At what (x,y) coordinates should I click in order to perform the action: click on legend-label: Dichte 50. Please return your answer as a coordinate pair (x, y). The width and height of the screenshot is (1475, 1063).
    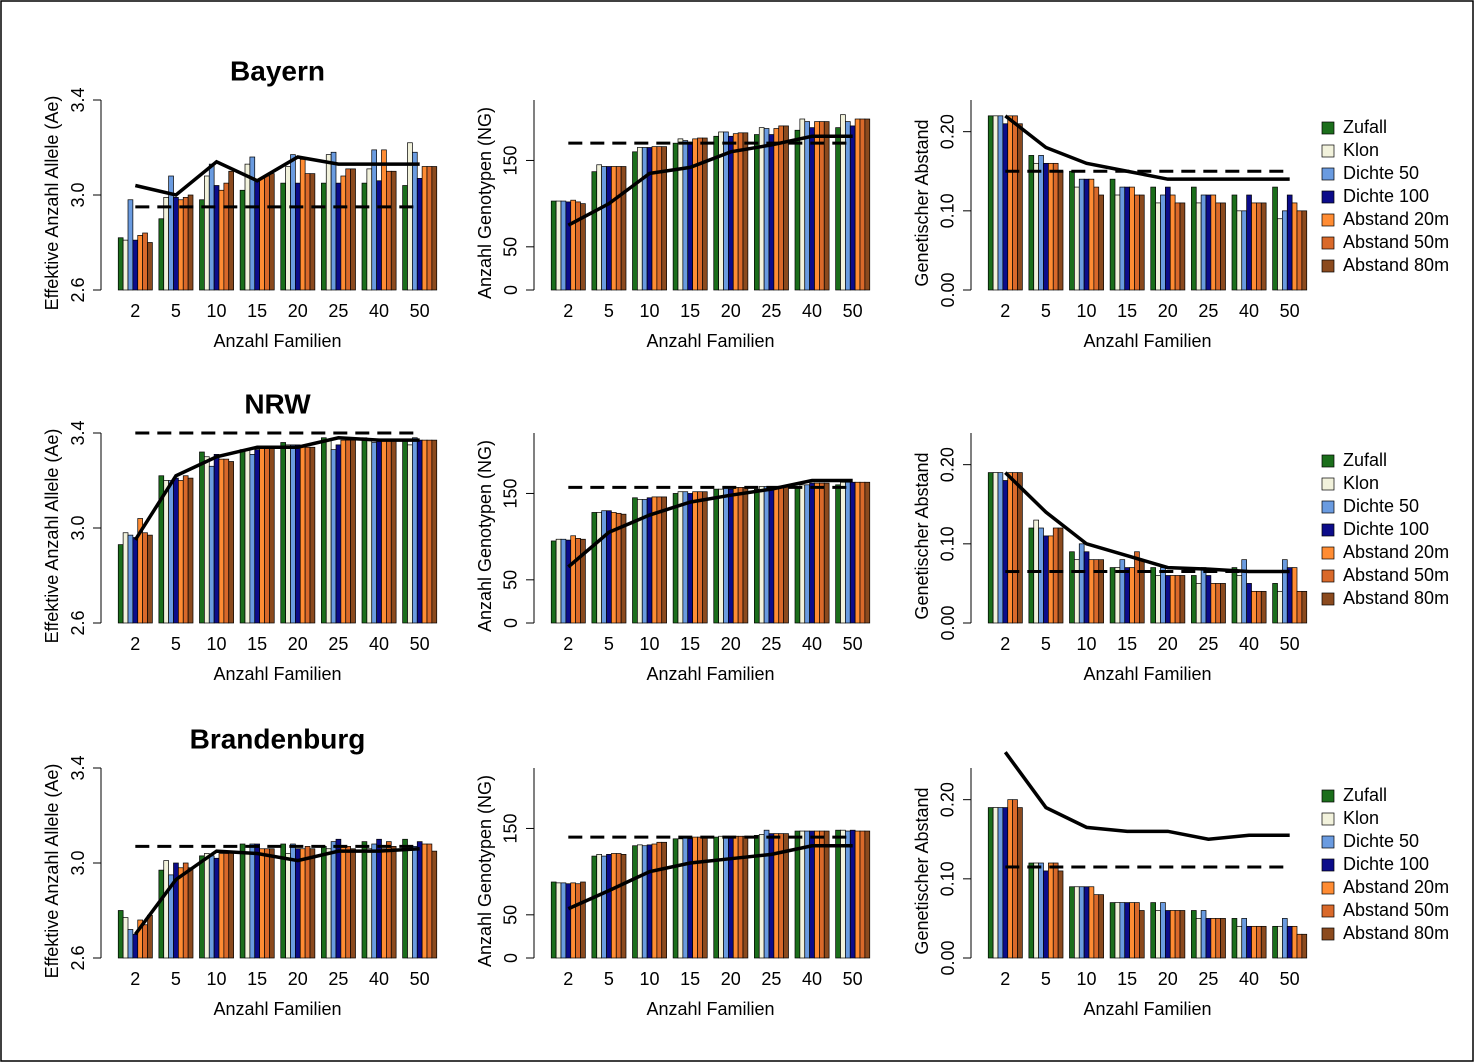
    Looking at the image, I should click on (1381, 173).